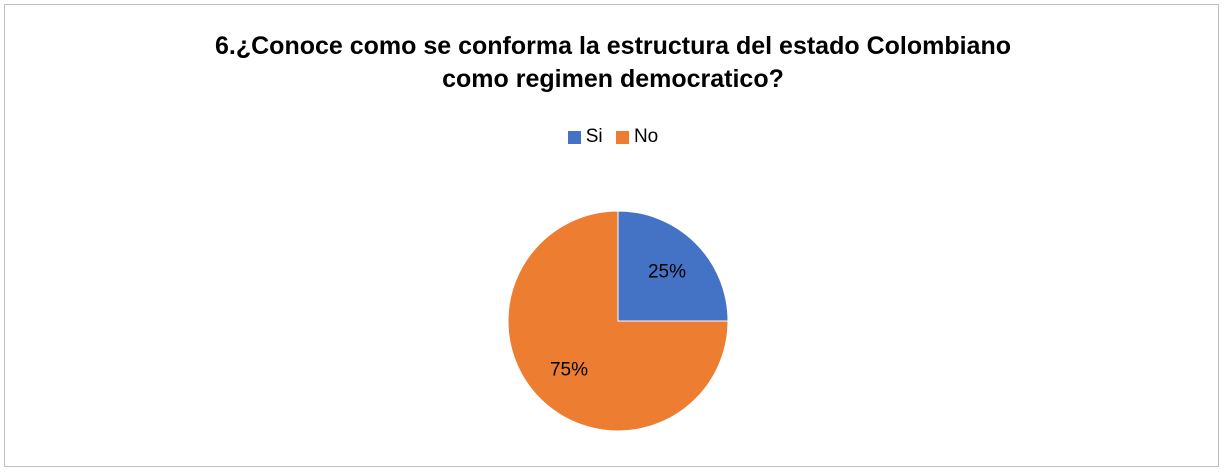 The image size is (1226, 476). I want to click on data-label-si: 25%, so click(667, 271).